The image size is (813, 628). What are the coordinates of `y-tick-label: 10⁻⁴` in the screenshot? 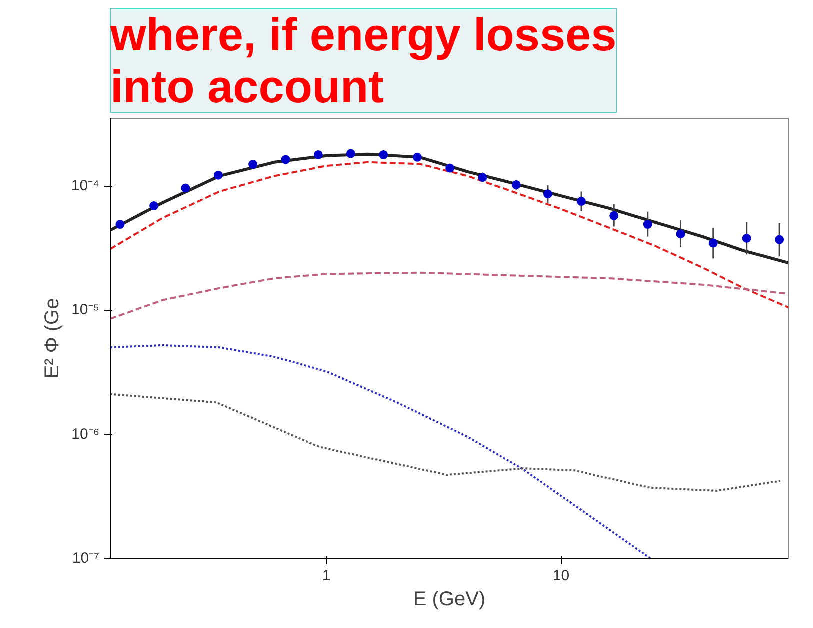 It's located at (85, 186).